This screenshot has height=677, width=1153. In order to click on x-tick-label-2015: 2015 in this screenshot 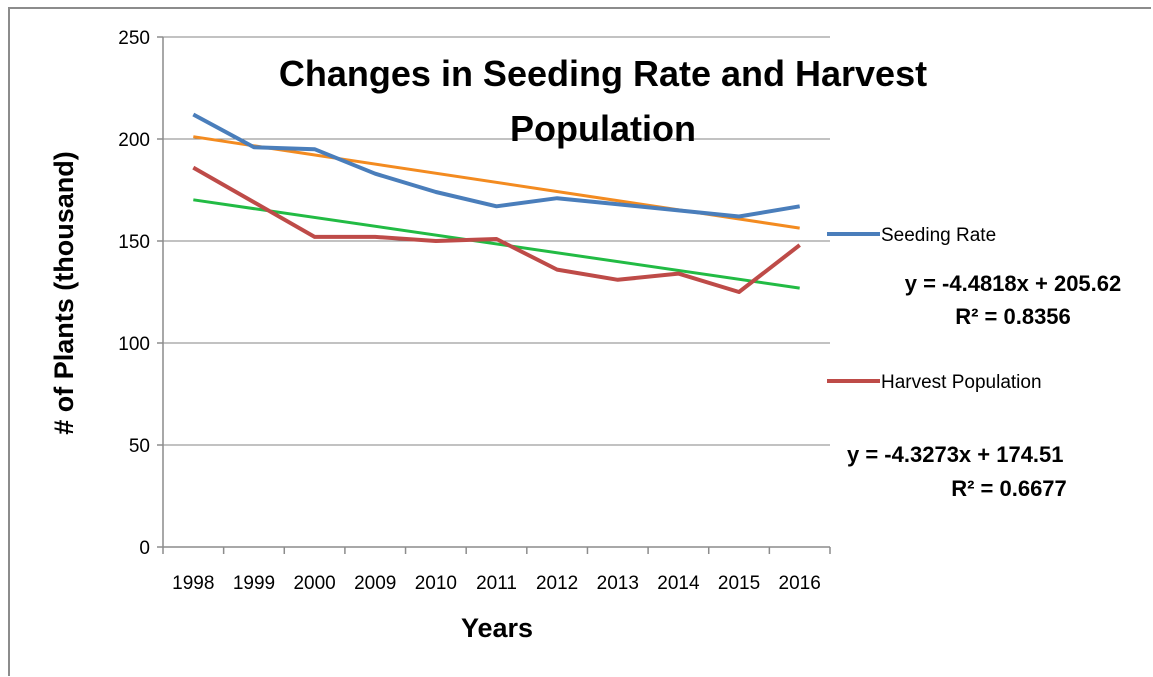, I will do `click(739, 583)`.